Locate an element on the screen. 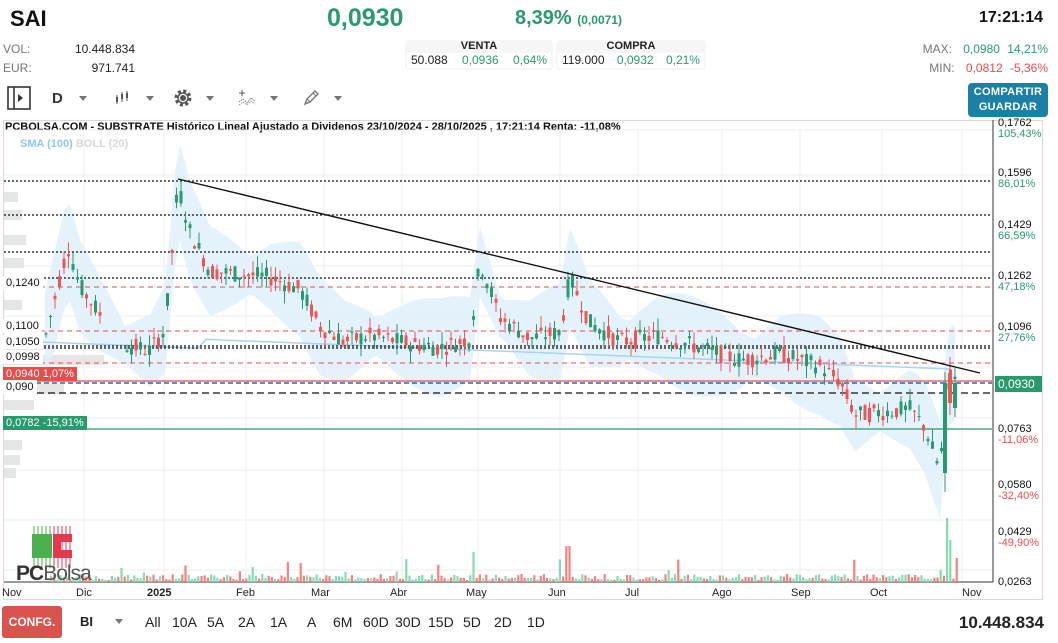 Image resolution: width=1058 pixels, height=643 pixels. eur-stat: EUR: 971.741 is located at coordinates (69, 68).